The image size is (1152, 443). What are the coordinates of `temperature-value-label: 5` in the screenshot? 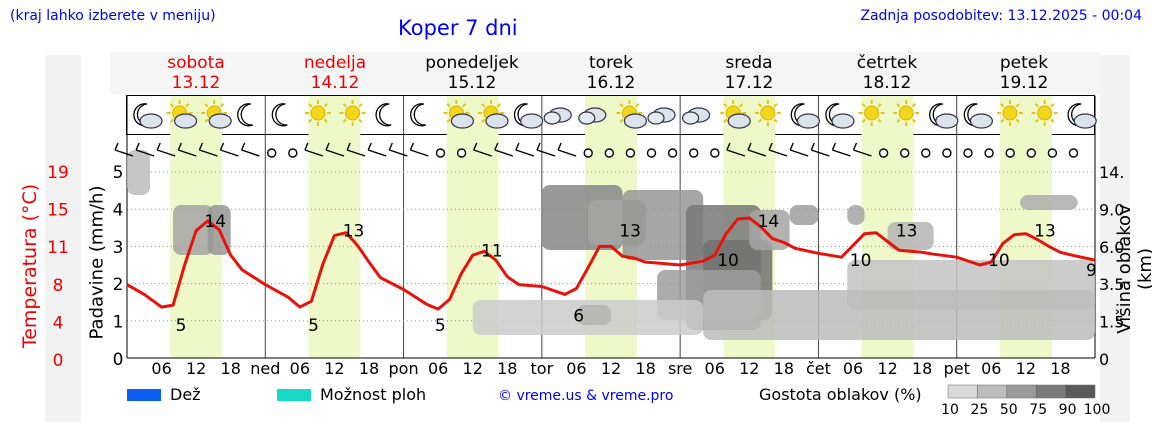 It's located at (181, 326).